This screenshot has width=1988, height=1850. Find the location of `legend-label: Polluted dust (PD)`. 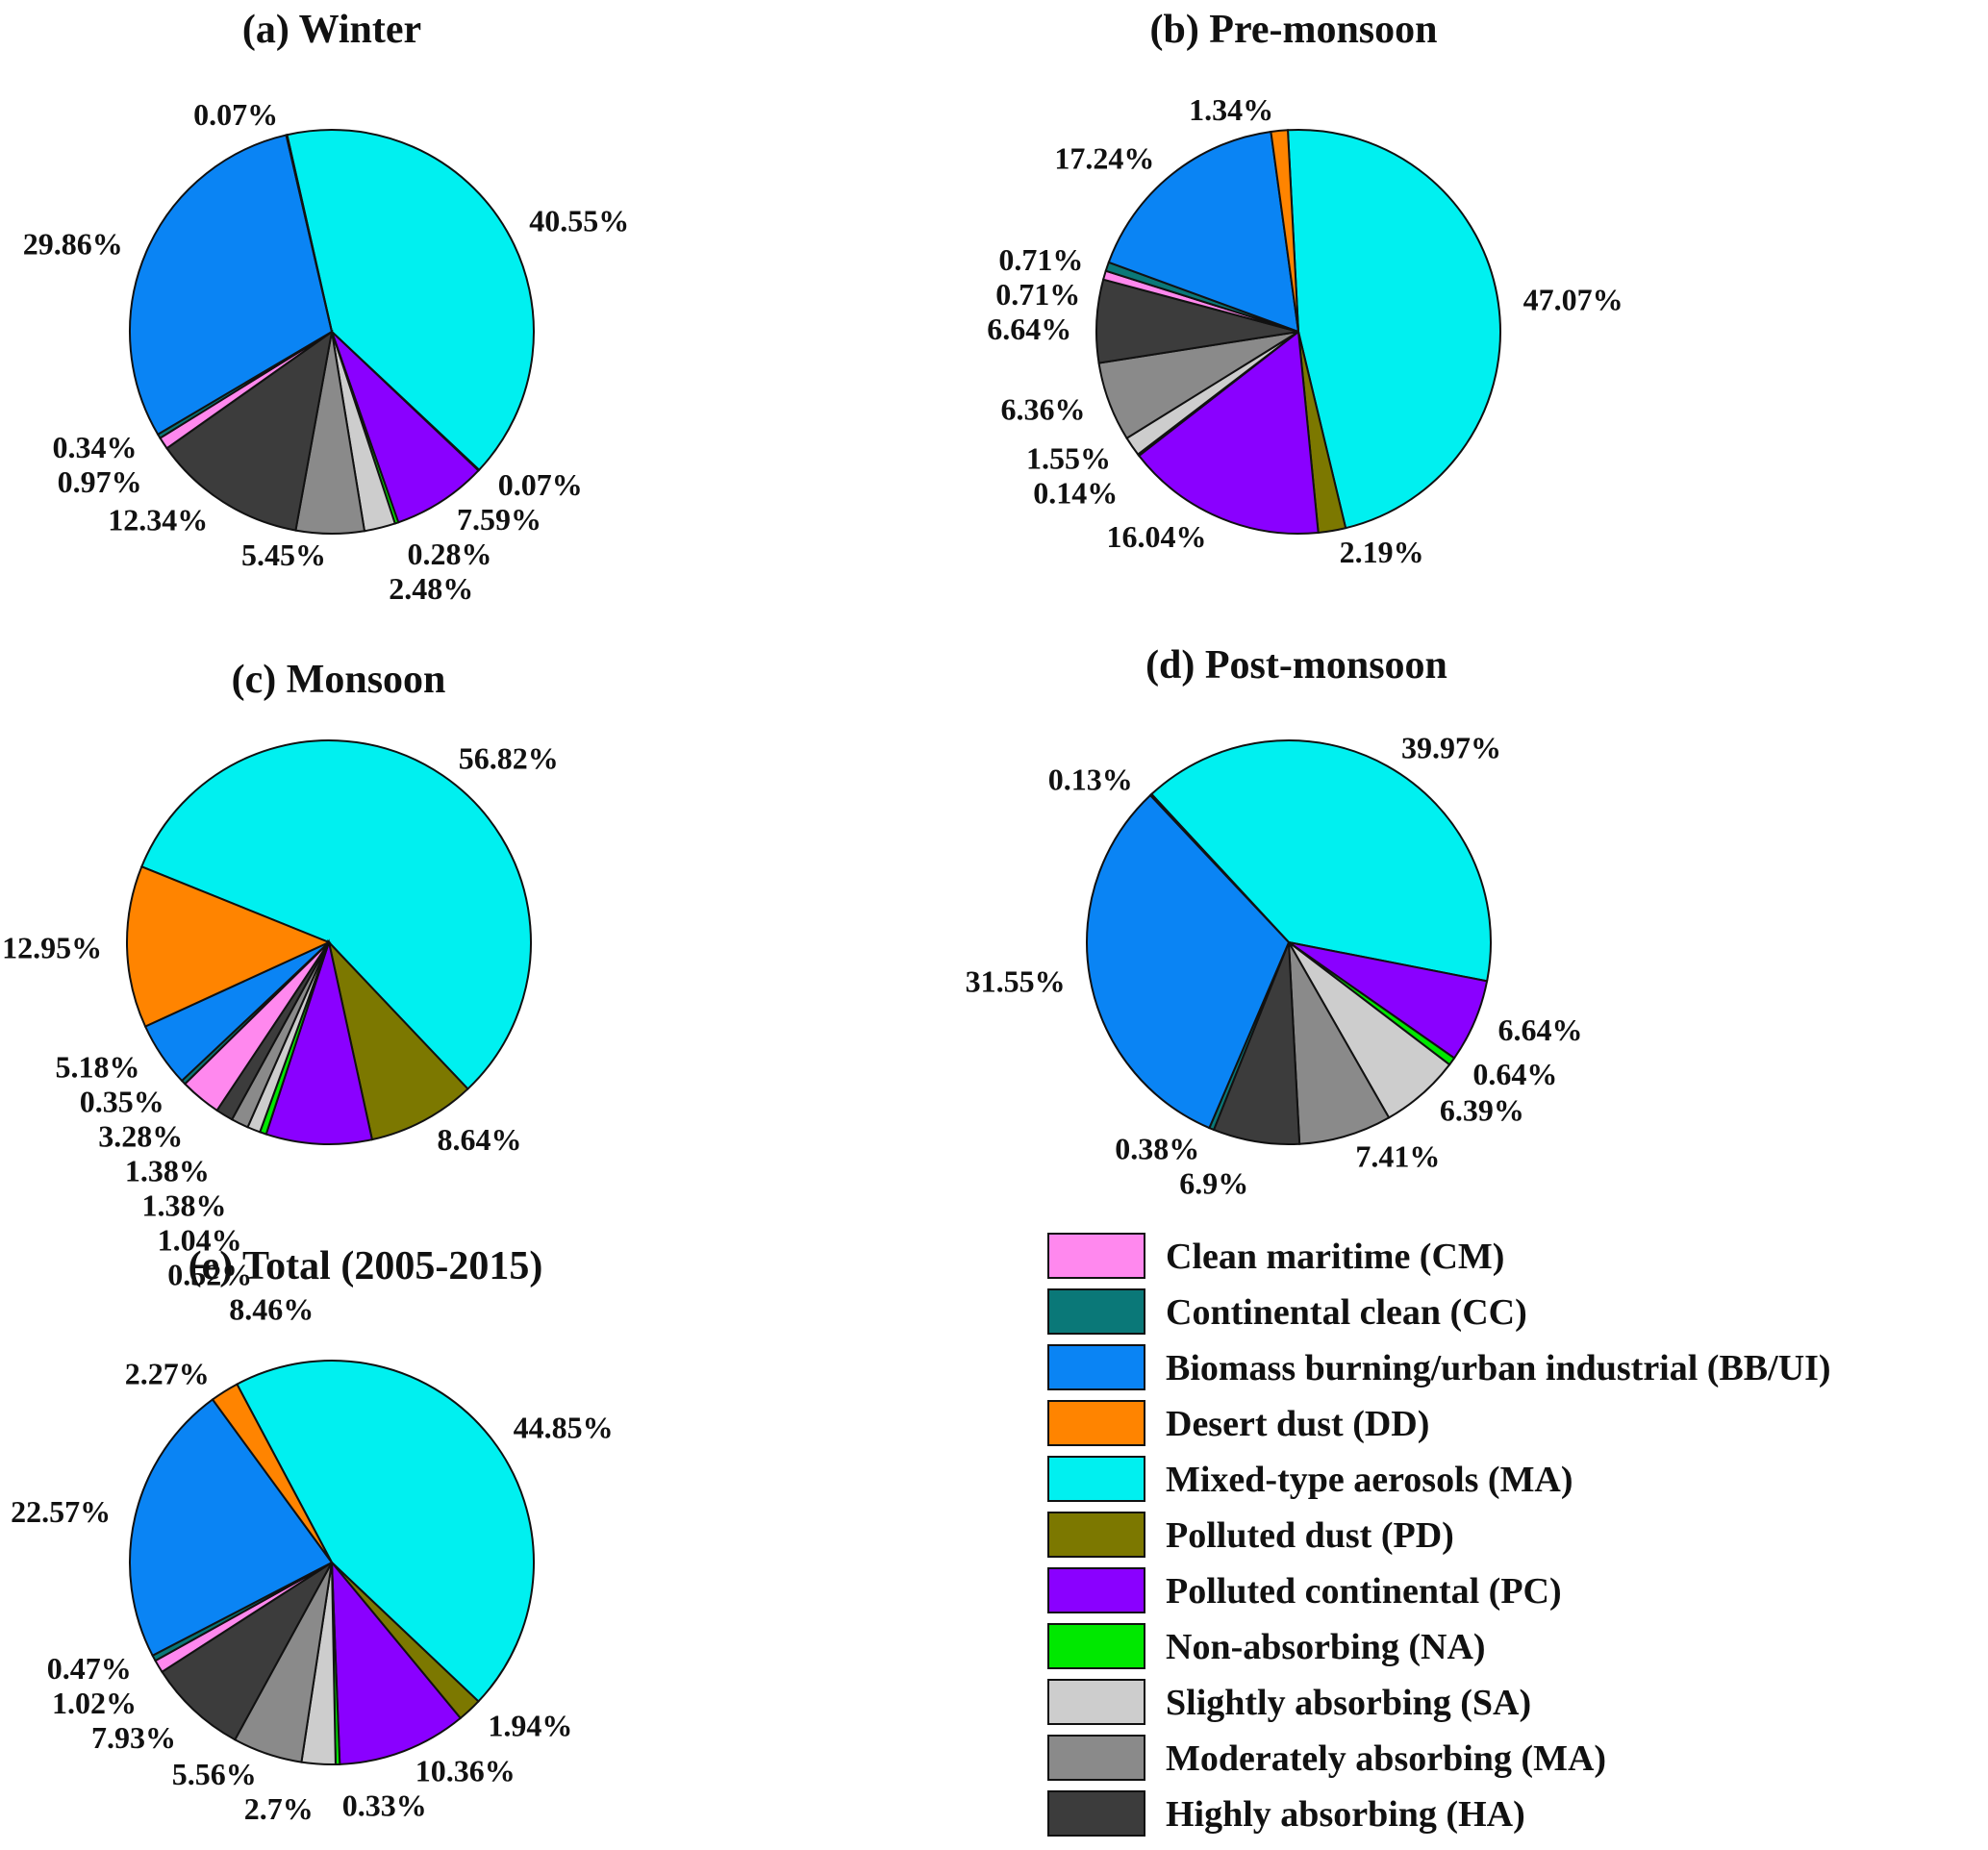

legend-label: Polluted dust (PD) is located at coordinates (1310, 1535).